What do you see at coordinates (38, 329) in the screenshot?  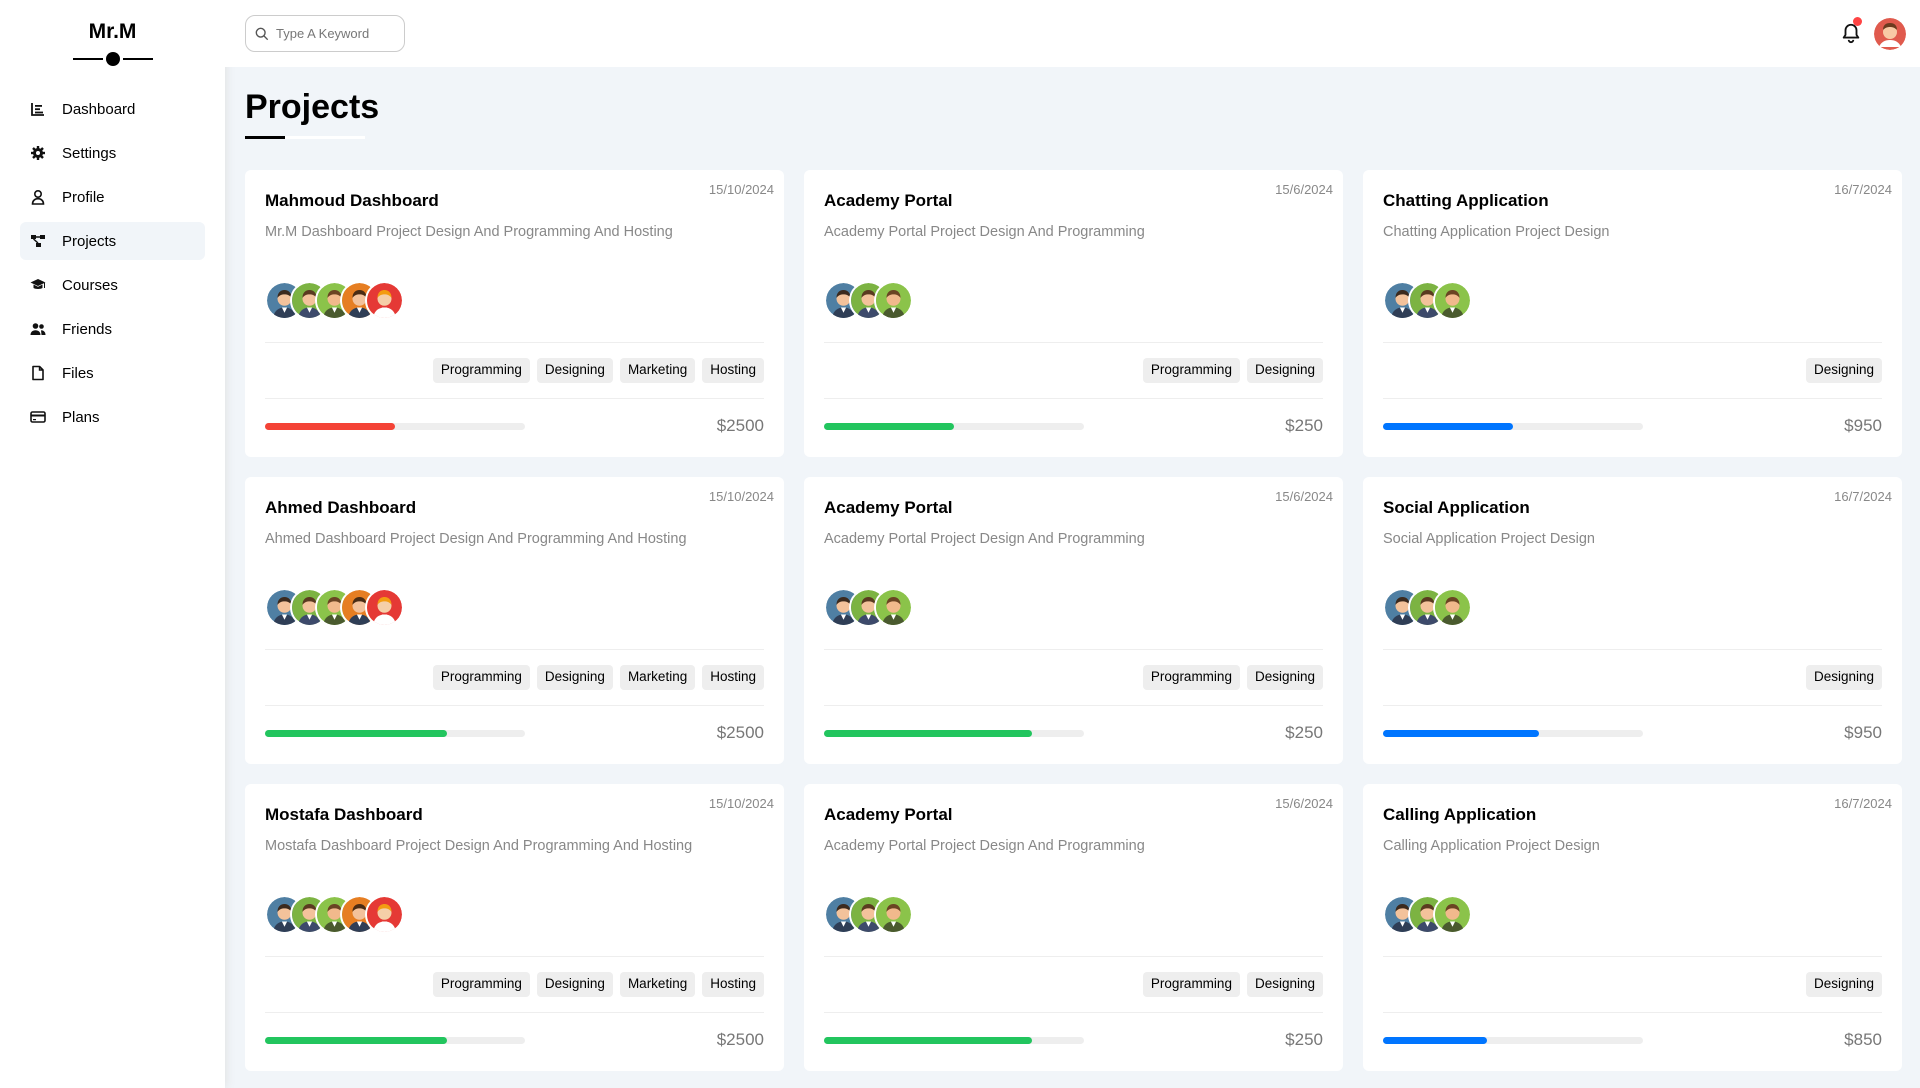 I see `users-icon` at bounding box center [38, 329].